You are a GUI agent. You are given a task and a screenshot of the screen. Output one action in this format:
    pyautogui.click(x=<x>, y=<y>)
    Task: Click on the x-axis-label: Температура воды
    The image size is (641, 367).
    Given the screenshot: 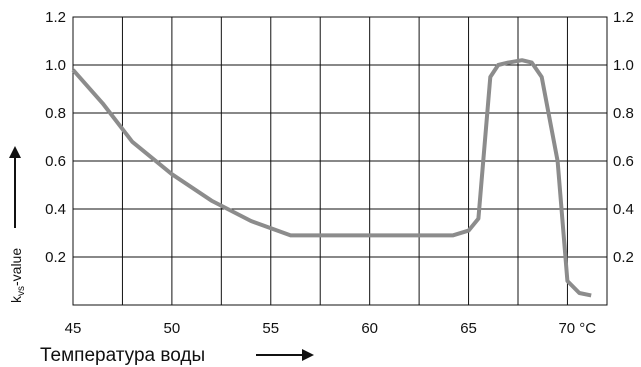 What is the action you would take?
    pyautogui.click(x=122, y=355)
    